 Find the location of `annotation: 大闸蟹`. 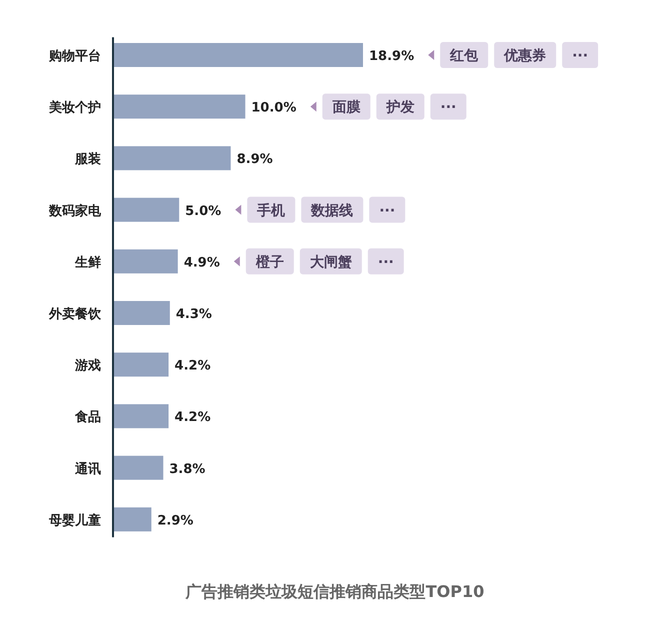

annotation: 大闸蟹 is located at coordinates (331, 262).